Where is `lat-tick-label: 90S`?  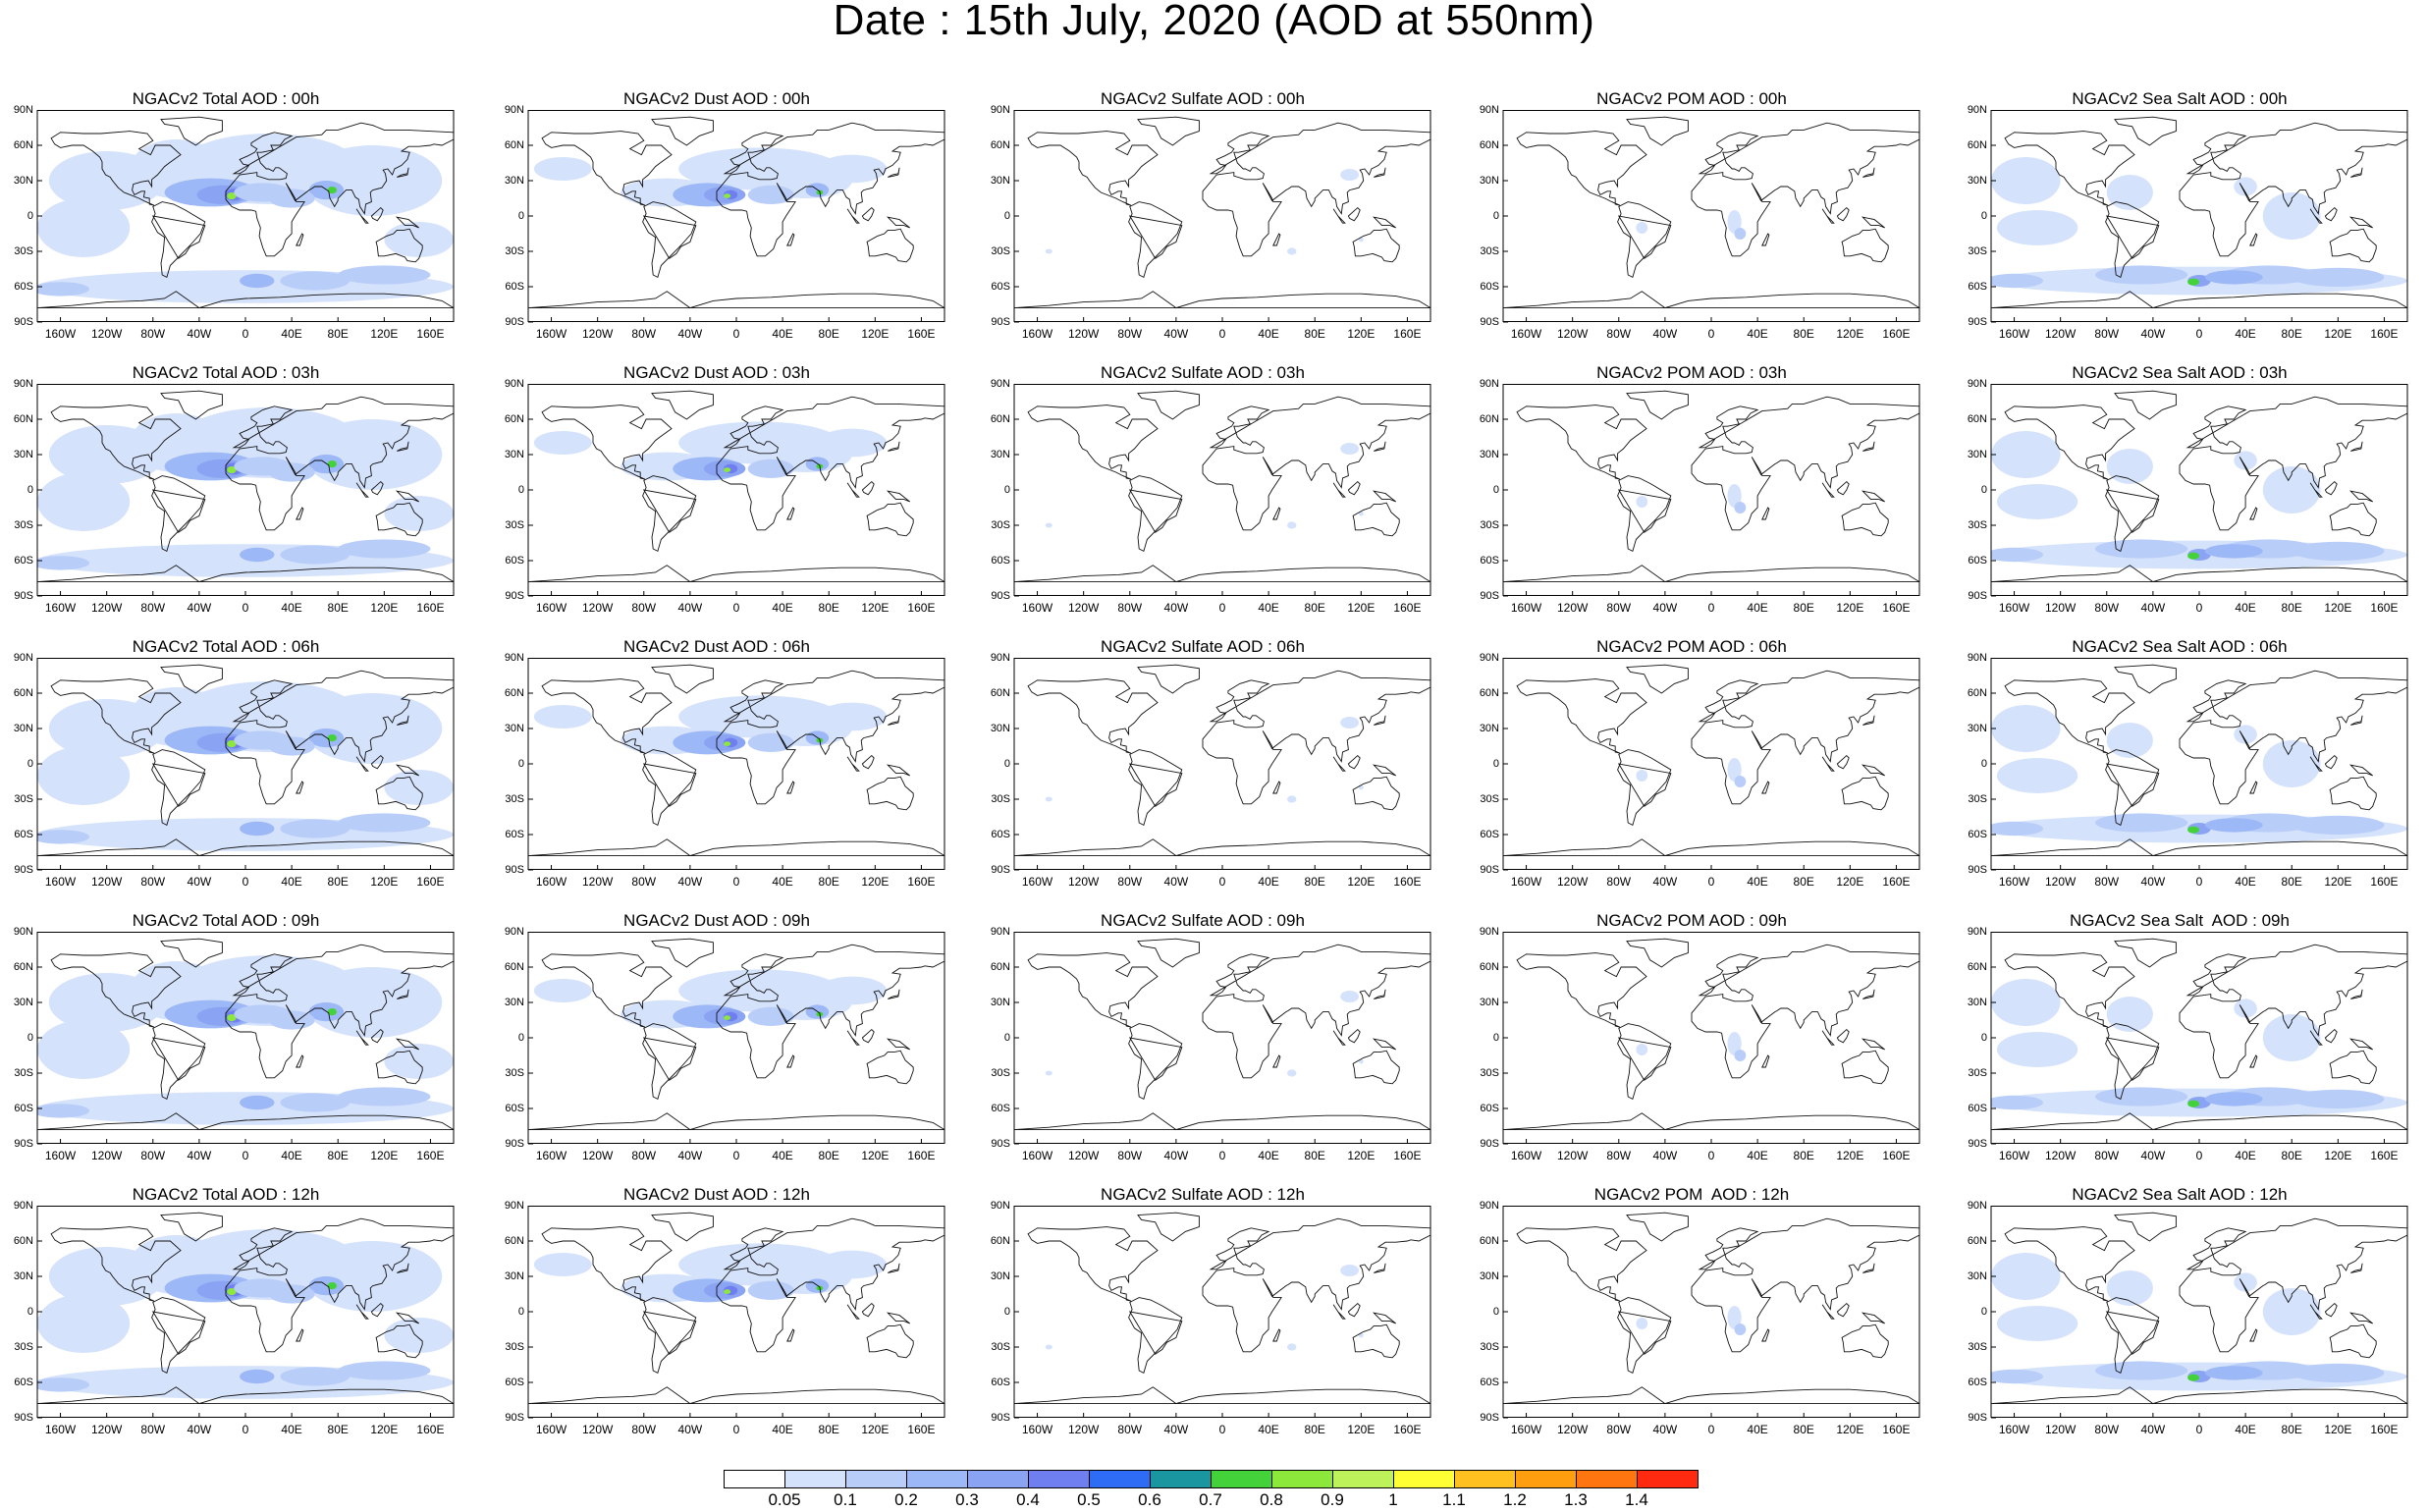 lat-tick-label: 90S is located at coordinates (1489, 596).